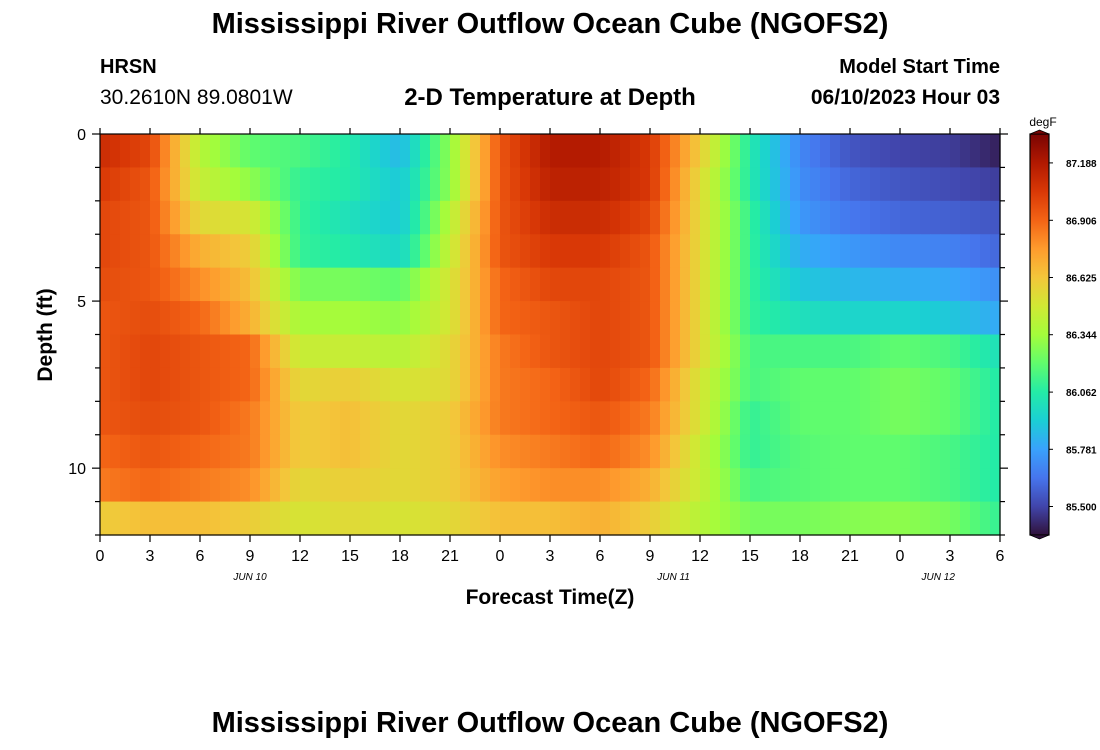 The image size is (1100, 750). Describe the element at coordinates (196, 97) in the screenshot. I see `station-coordinates: 30.2610N 89.0801W` at that location.